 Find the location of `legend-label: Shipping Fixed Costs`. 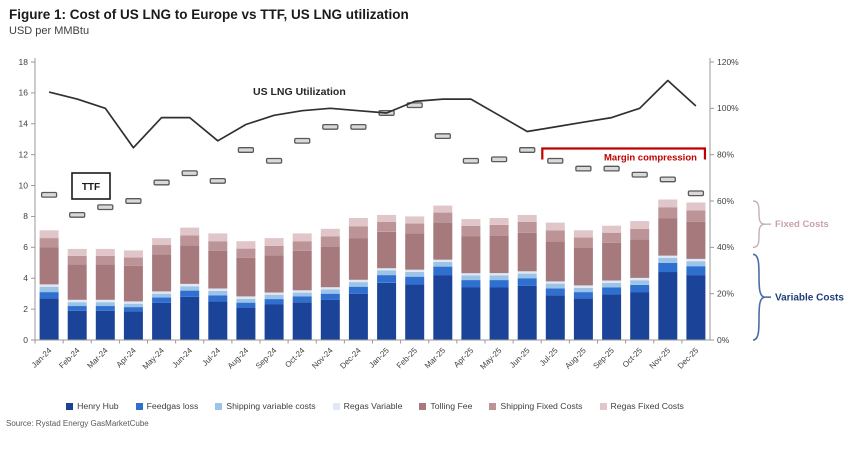

legend-label: Shipping Fixed Costs is located at coordinates (541, 406).